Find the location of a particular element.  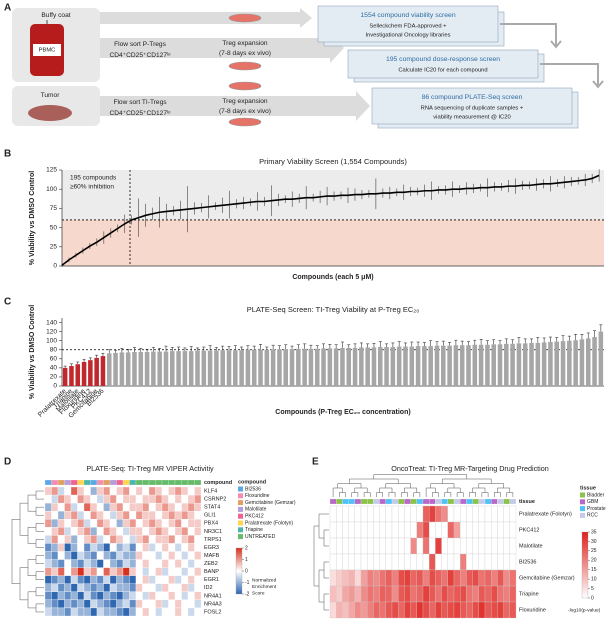

y-tick-label: 100 is located at coordinates (51, 189).